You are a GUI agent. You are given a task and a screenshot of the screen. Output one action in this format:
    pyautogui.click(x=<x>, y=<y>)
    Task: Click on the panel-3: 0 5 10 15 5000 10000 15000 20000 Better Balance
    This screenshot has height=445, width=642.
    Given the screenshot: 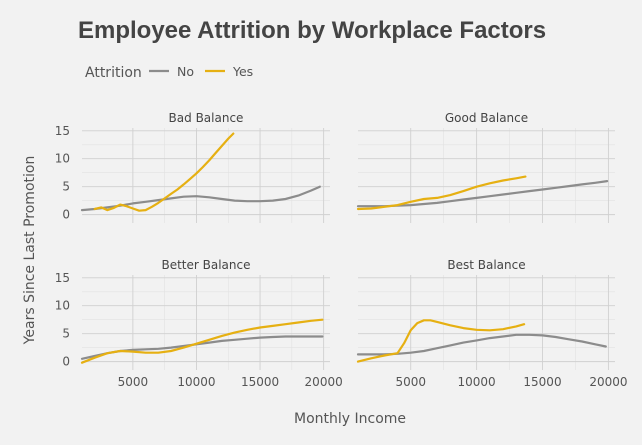 What is the action you would take?
    pyautogui.click(x=199, y=323)
    